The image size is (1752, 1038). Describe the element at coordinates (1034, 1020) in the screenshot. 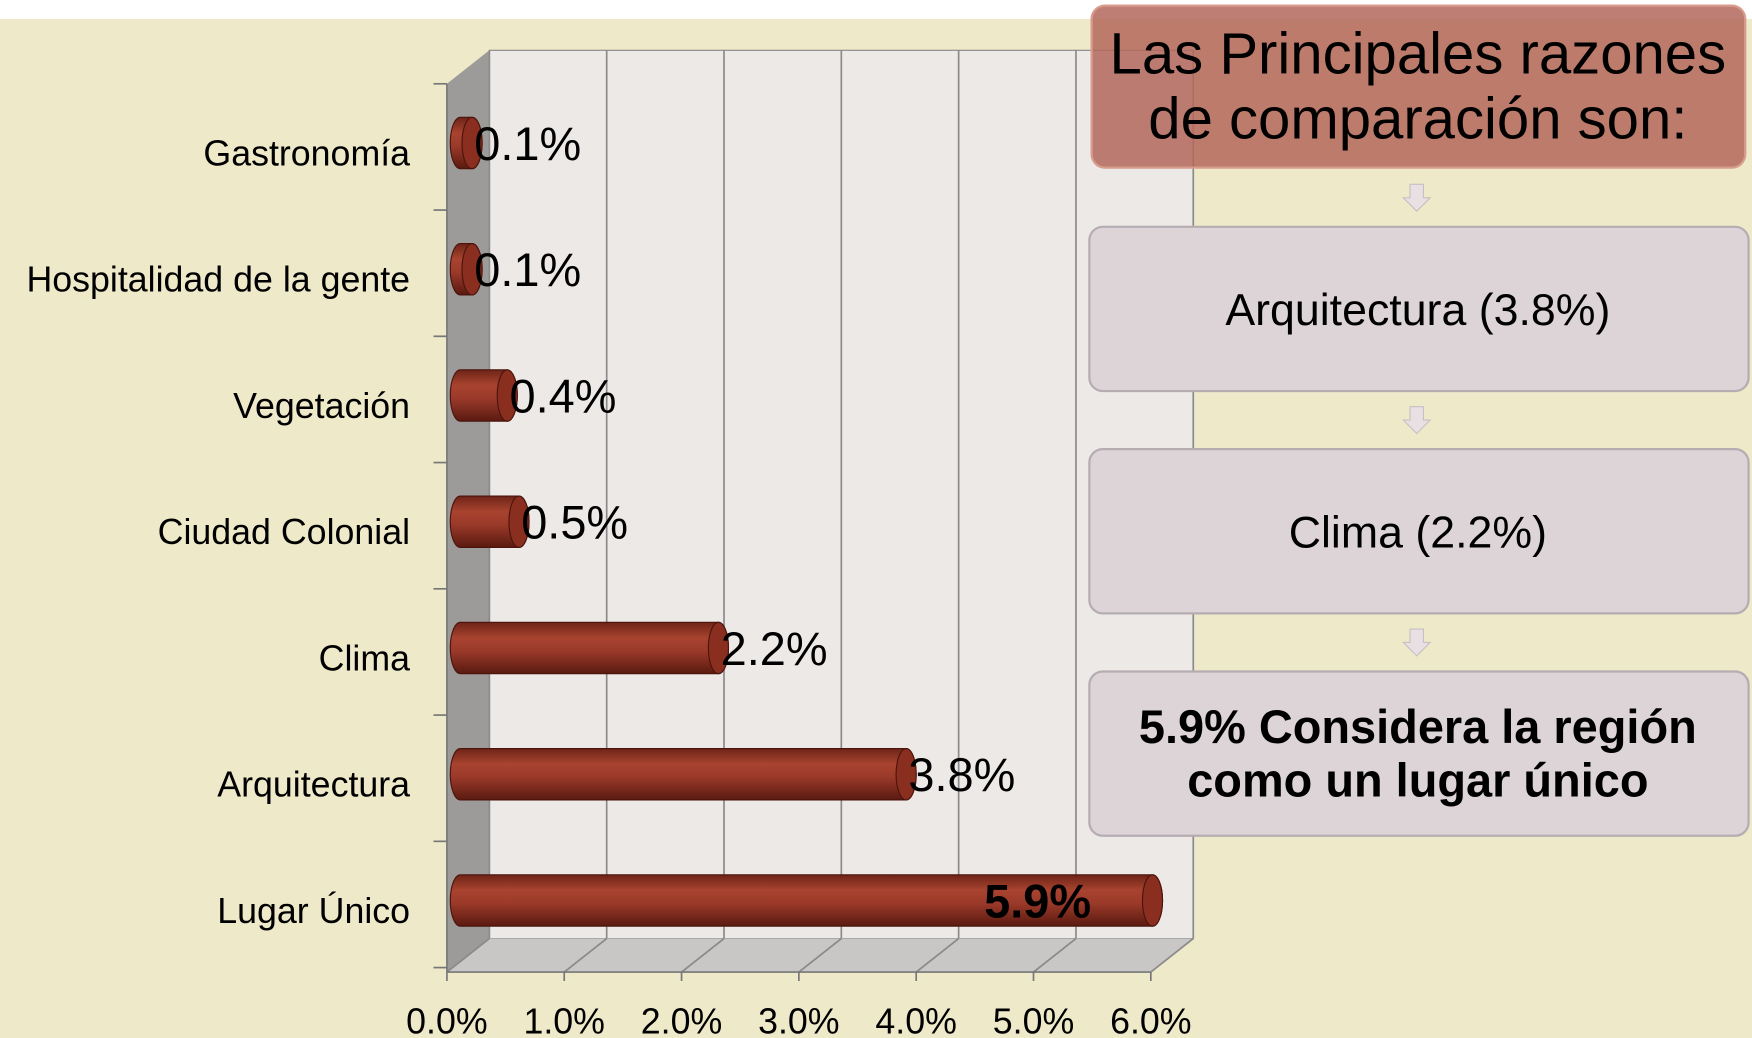

I see `x-tick-label: 5.0%` at that location.